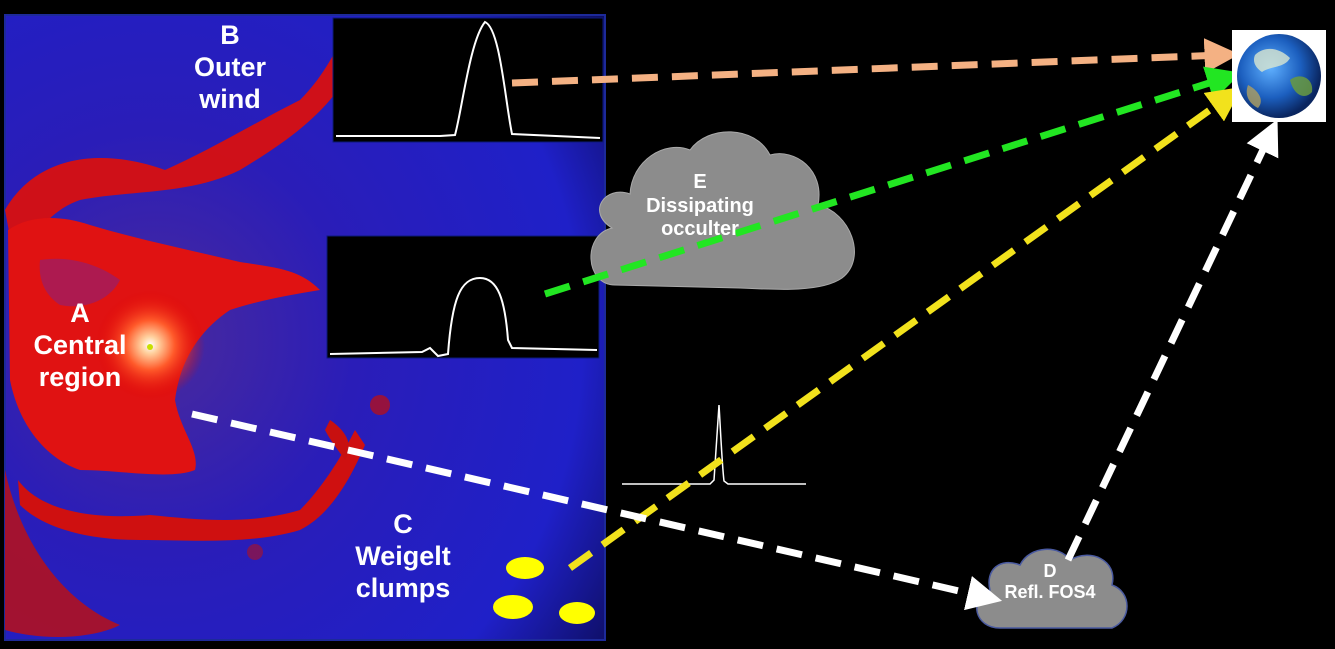 This screenshot has width=1335, height=649. I want to click on label-central-region: A Central region, so click(80, 346).